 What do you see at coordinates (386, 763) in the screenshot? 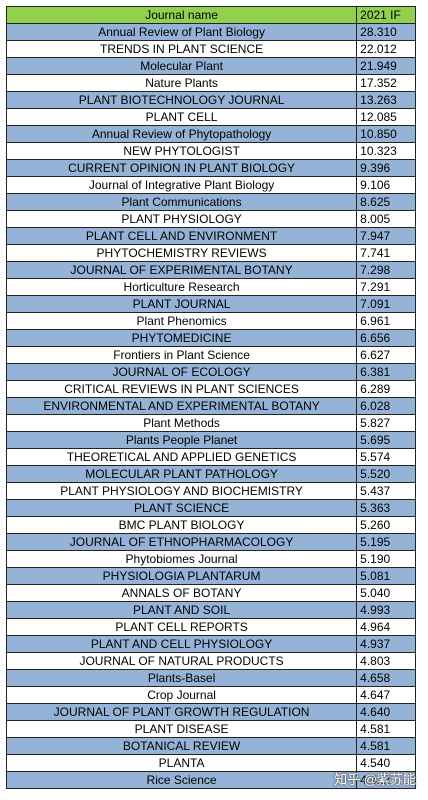
I see `impact-factor: 4.540` at bounding box center [386, 763].